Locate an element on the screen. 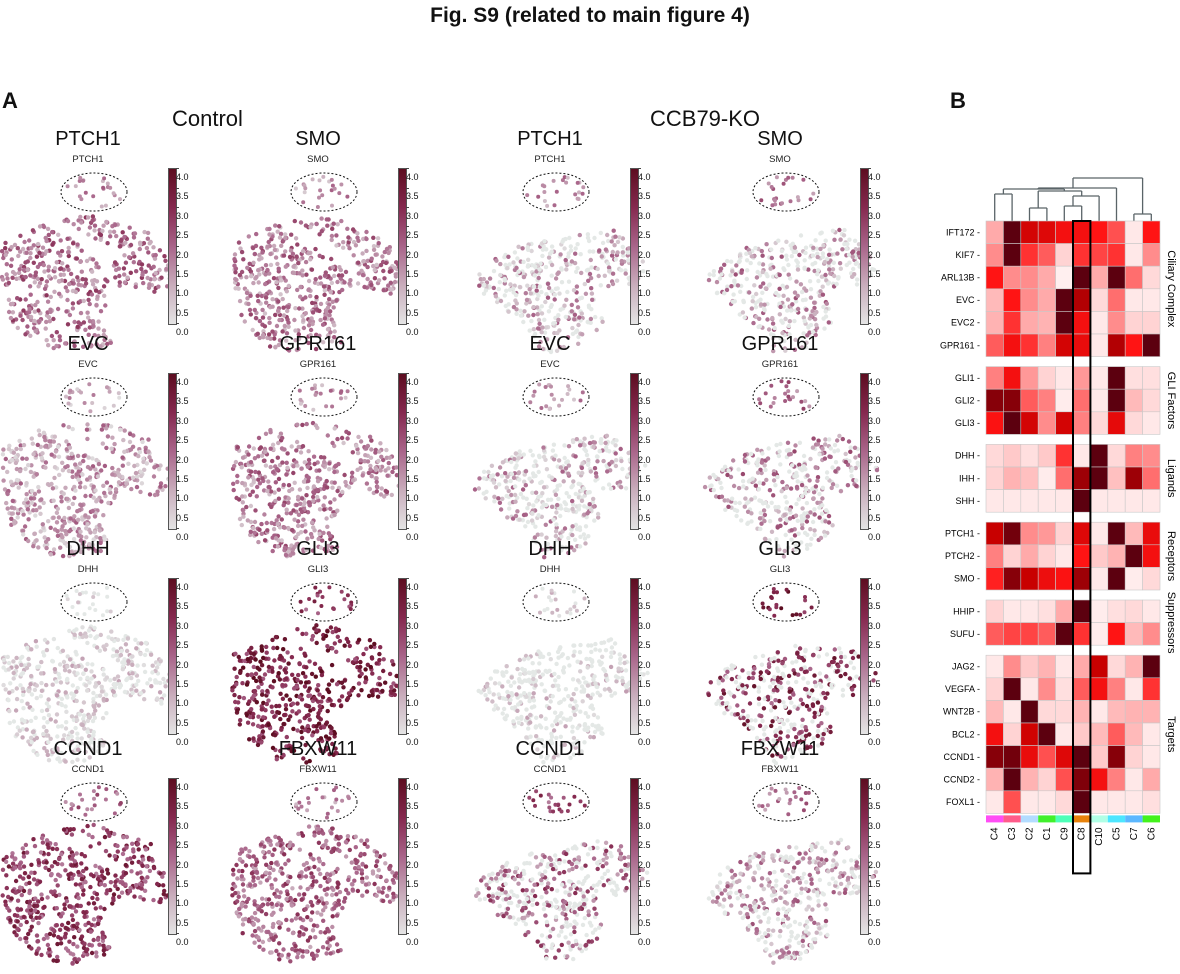 This screenshot has width=1180, height=974. colorbar-tick-label: 0.0 is located at coordinates (412, 738).